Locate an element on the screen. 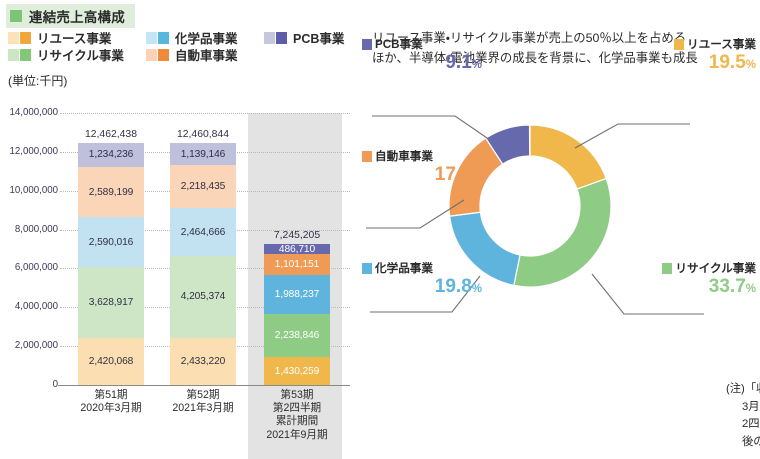 The height and width of the screenshot is (459, 760). bar-segment: 2,218,435 is located at coordinates (203, 187).